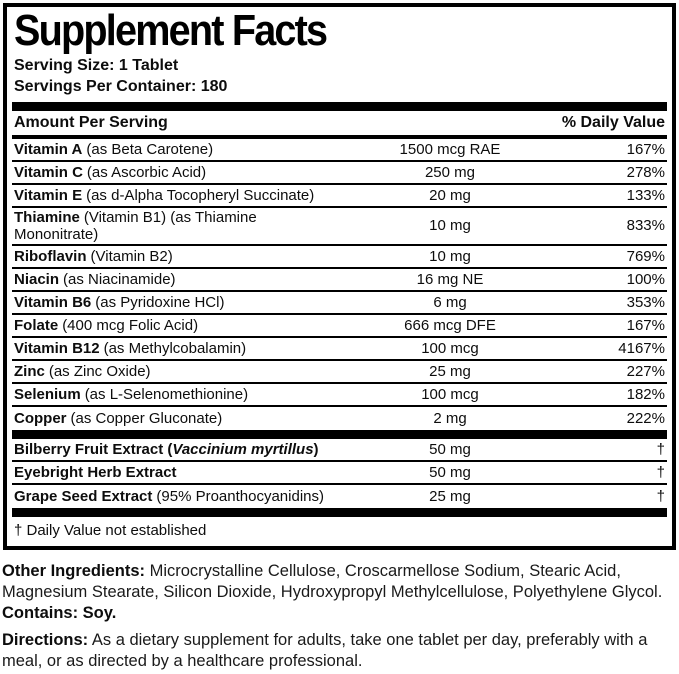  Describe the element at coordinates (645, 195) in the screenshot. I see `nutrient-daily-value-cell: 133%` at that location.